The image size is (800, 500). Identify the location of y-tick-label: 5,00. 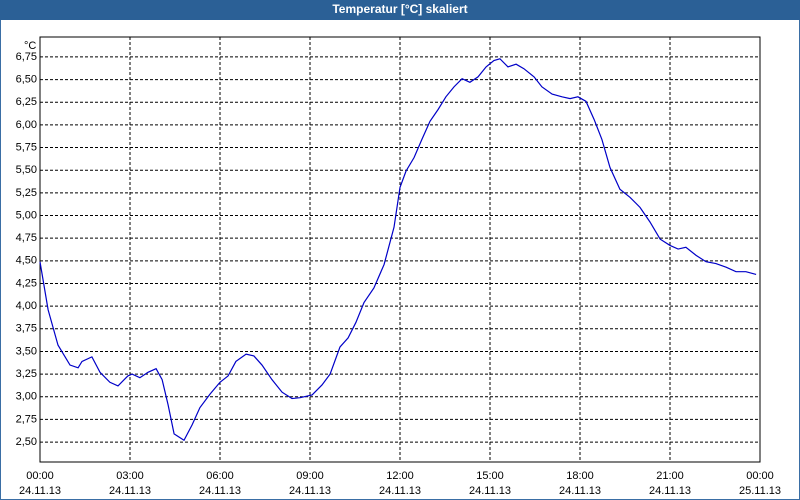
(26, 215).